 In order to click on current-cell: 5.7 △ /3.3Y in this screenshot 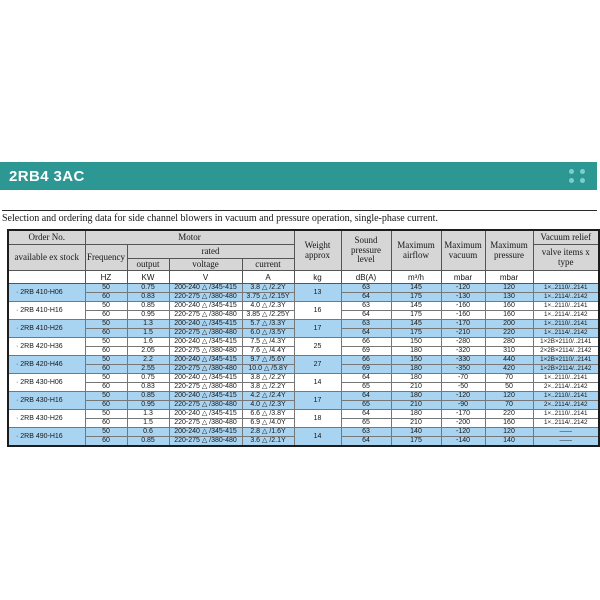, I will do `click(268, 324)`.